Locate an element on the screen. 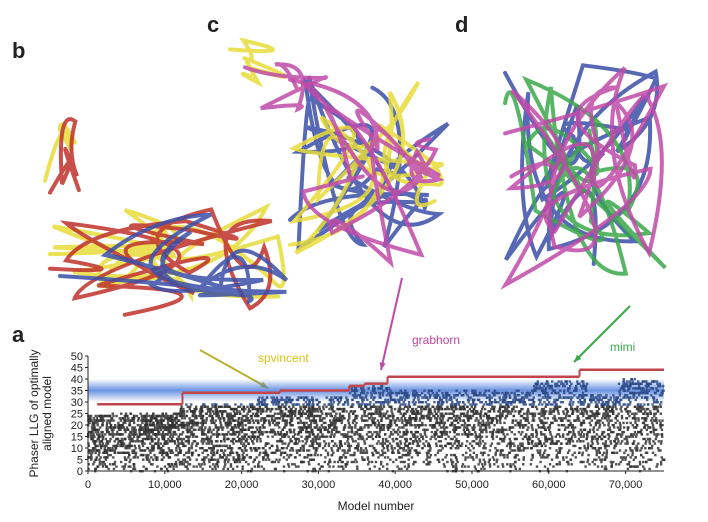 The height and width of the screenshot is (522, 708). arrowhead is located at coordinates (382, 366).